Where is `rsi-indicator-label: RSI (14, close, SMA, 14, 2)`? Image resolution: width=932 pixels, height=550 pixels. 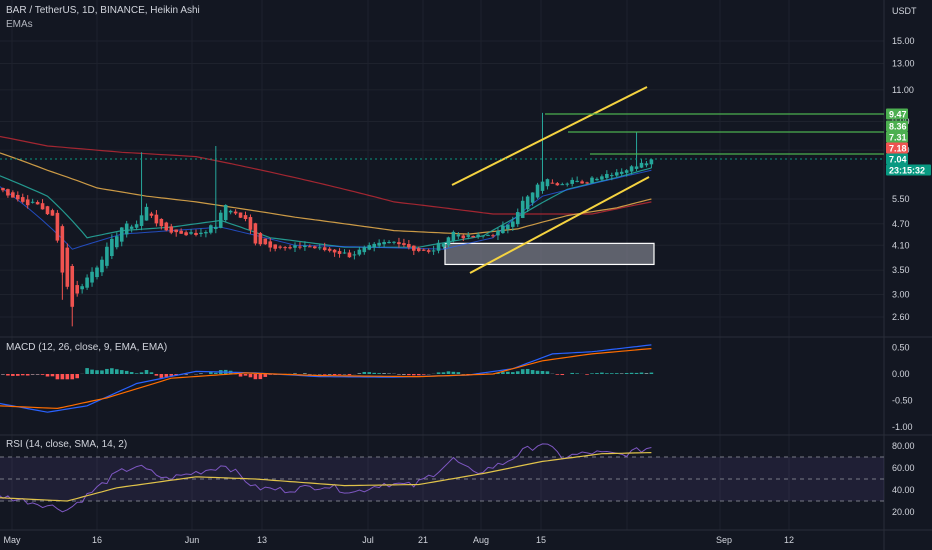 rsi-indicator-label: RSI (14, close, SMA, 14, 2) is located at coordinates (67, 444).